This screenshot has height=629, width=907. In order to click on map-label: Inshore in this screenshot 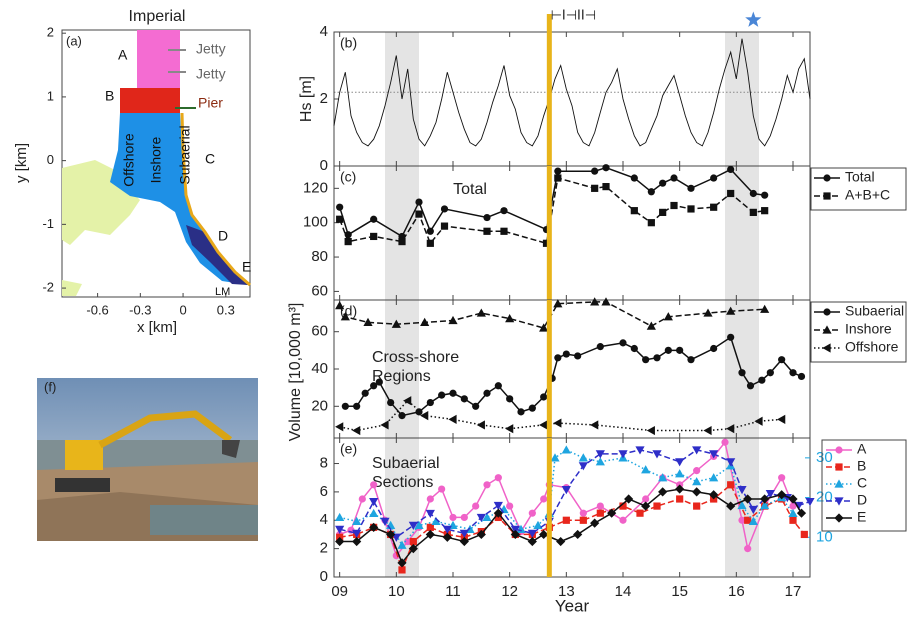, I will do `click(156, 159)`.